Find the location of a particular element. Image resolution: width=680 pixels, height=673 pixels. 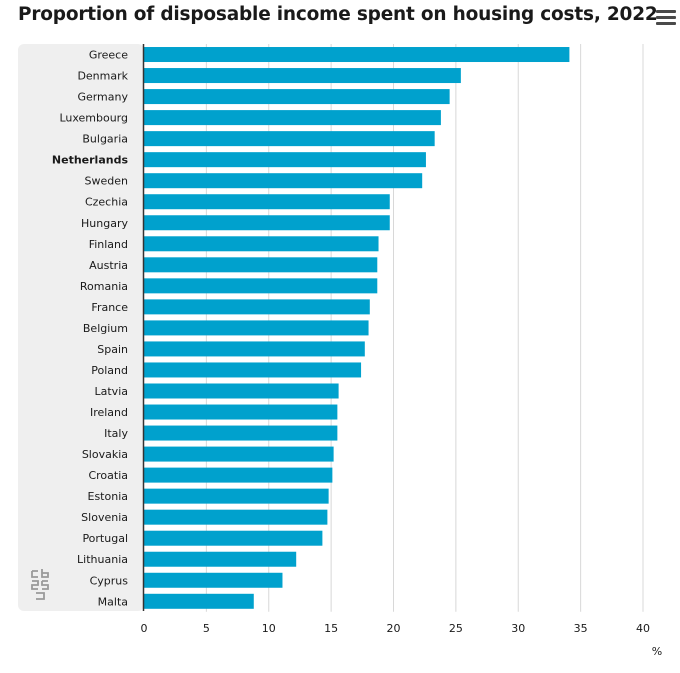

bar-poland is located at coordinates (253, 370).